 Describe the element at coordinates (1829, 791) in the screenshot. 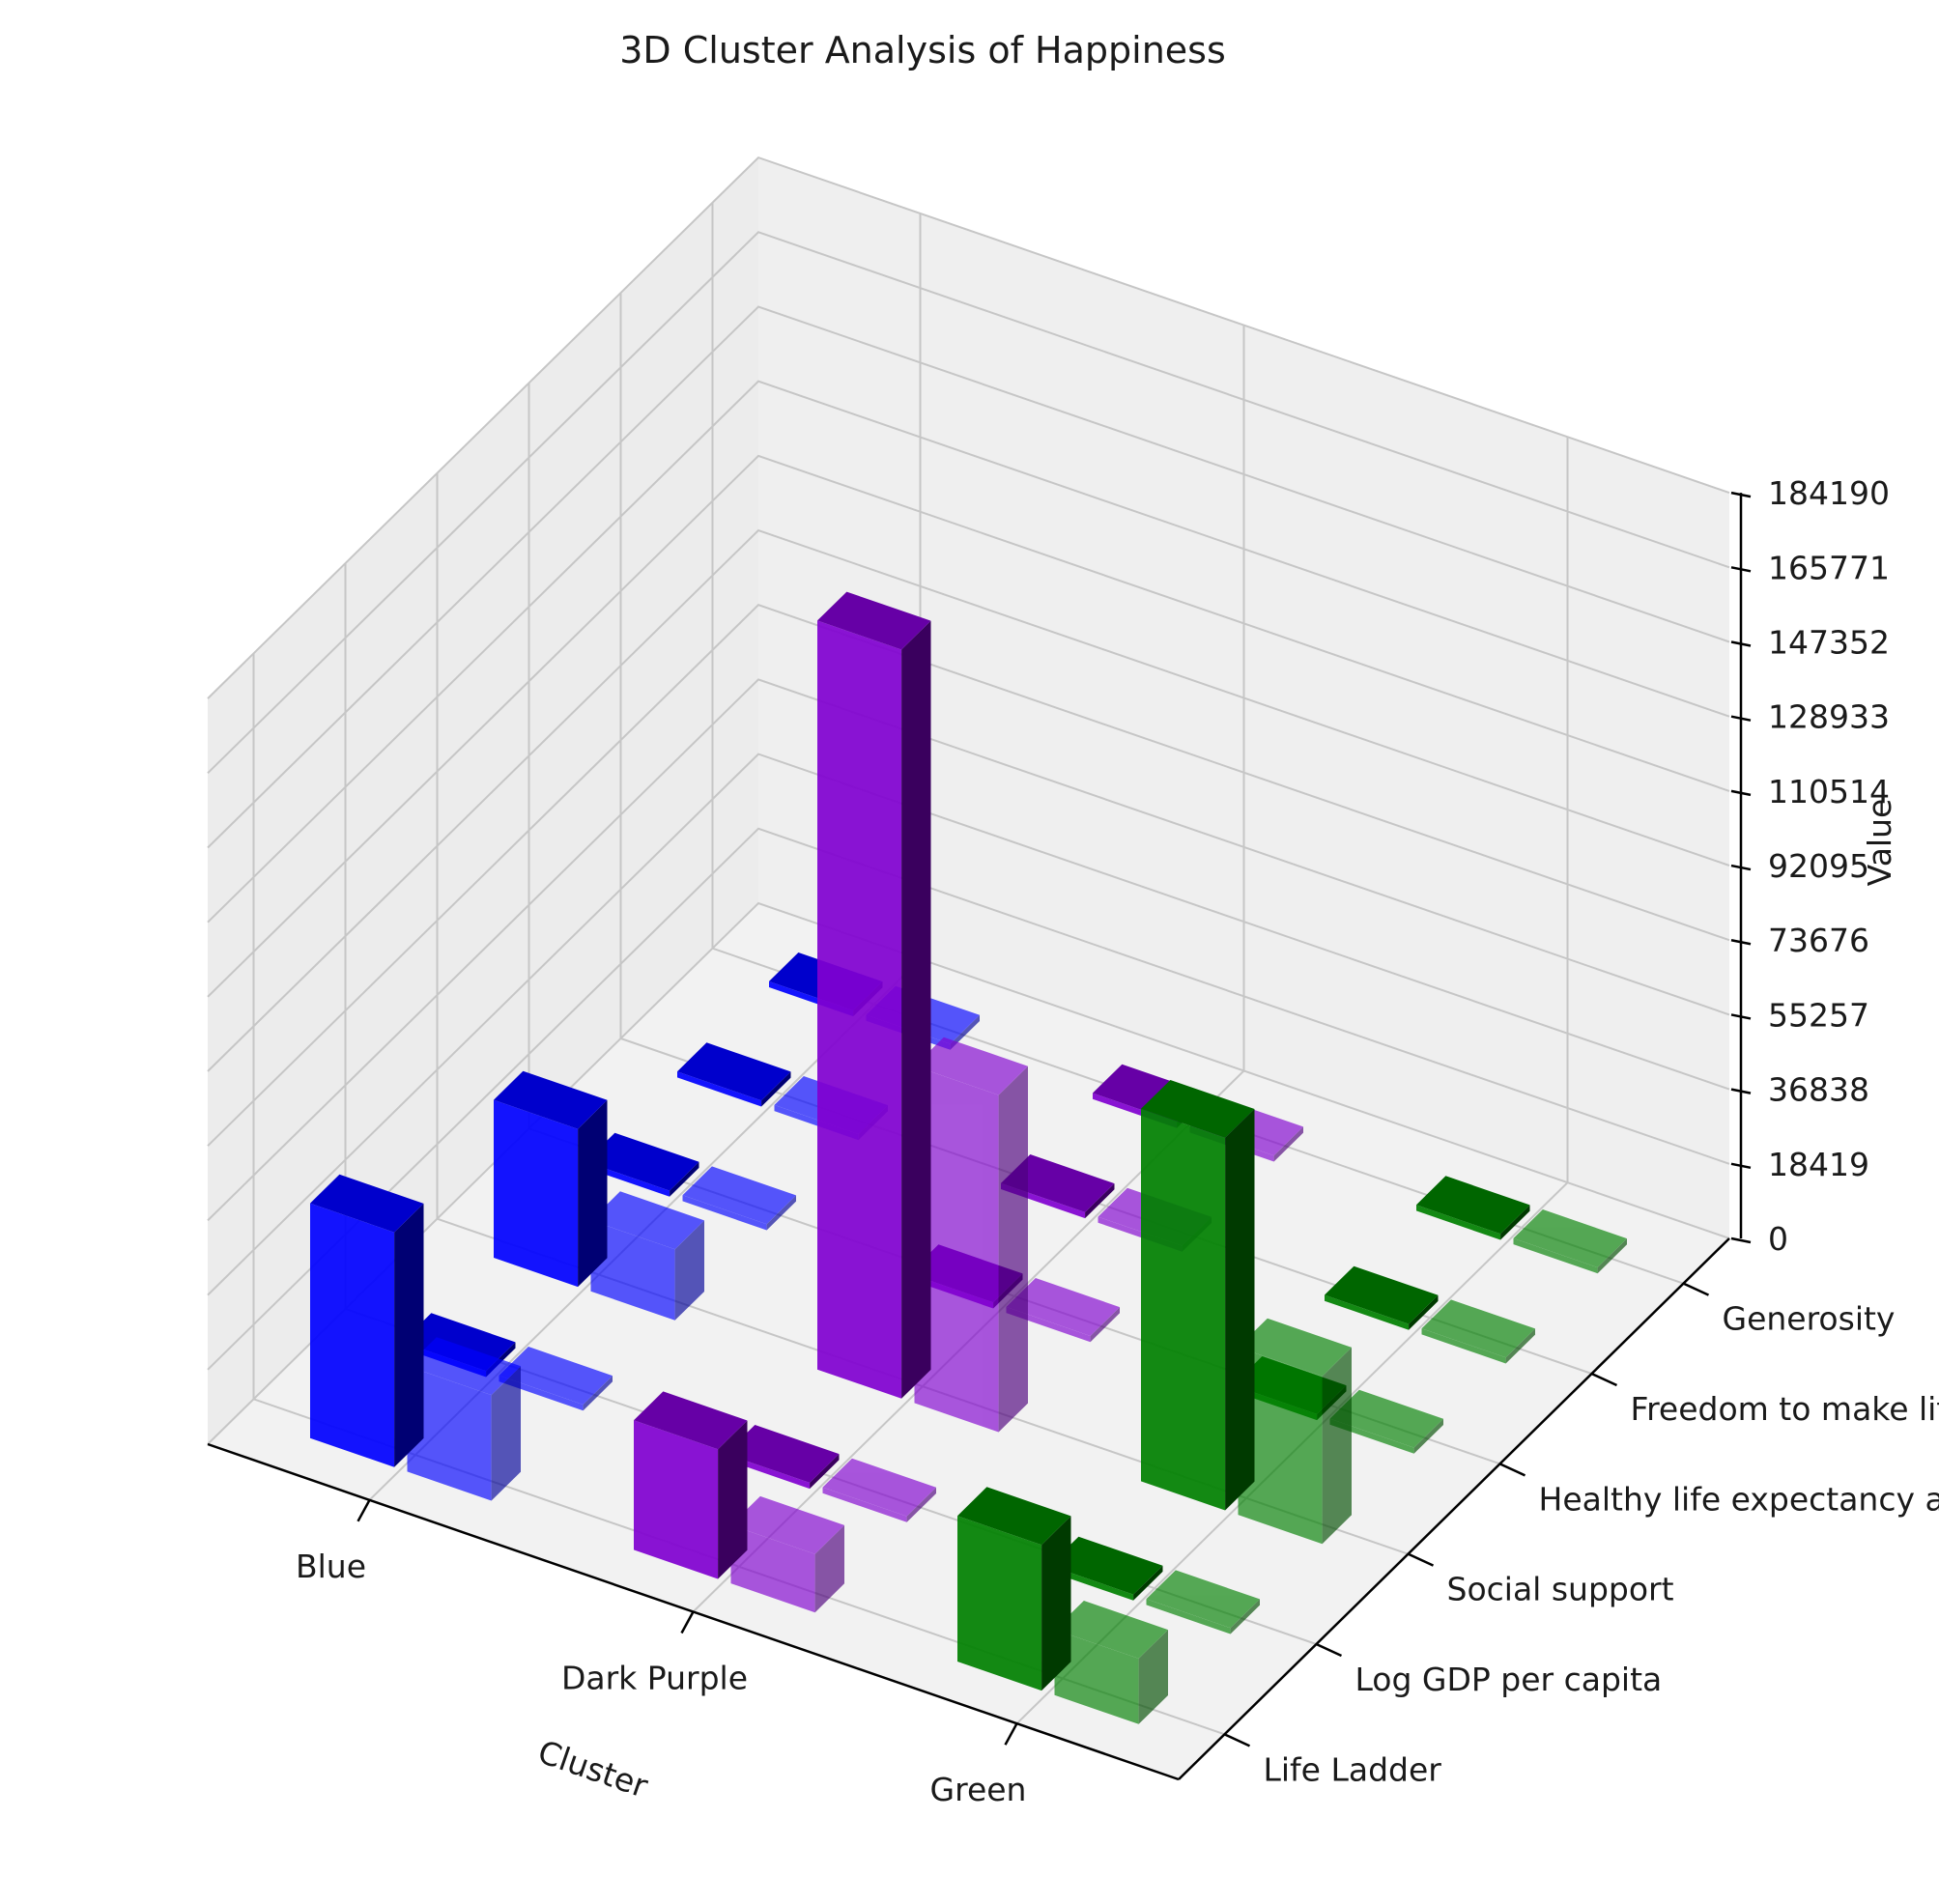

I see `z-tick-label: 110514` at that location.